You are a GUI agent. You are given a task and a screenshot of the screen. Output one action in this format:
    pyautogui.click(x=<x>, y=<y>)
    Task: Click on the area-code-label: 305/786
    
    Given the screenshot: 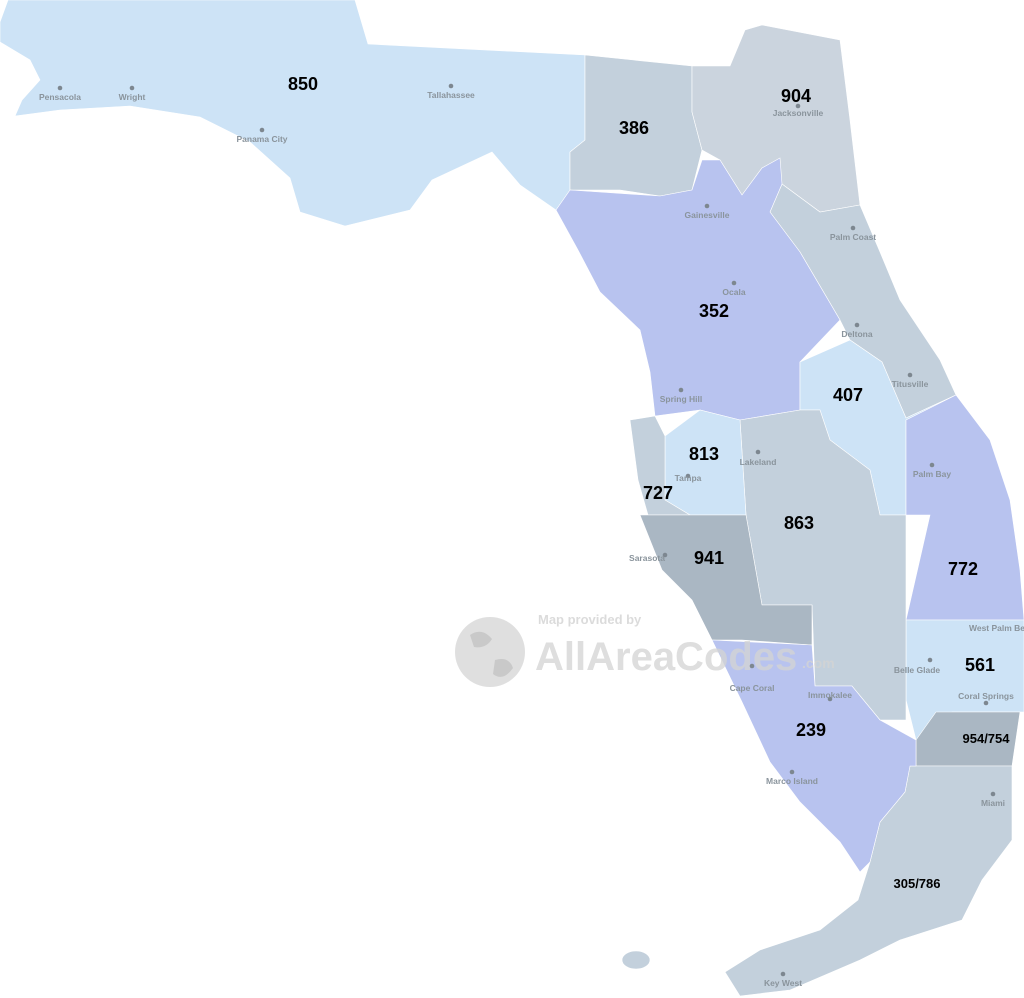 What is the action you would take?
    pyautogui.click(x=917, y=883)
    